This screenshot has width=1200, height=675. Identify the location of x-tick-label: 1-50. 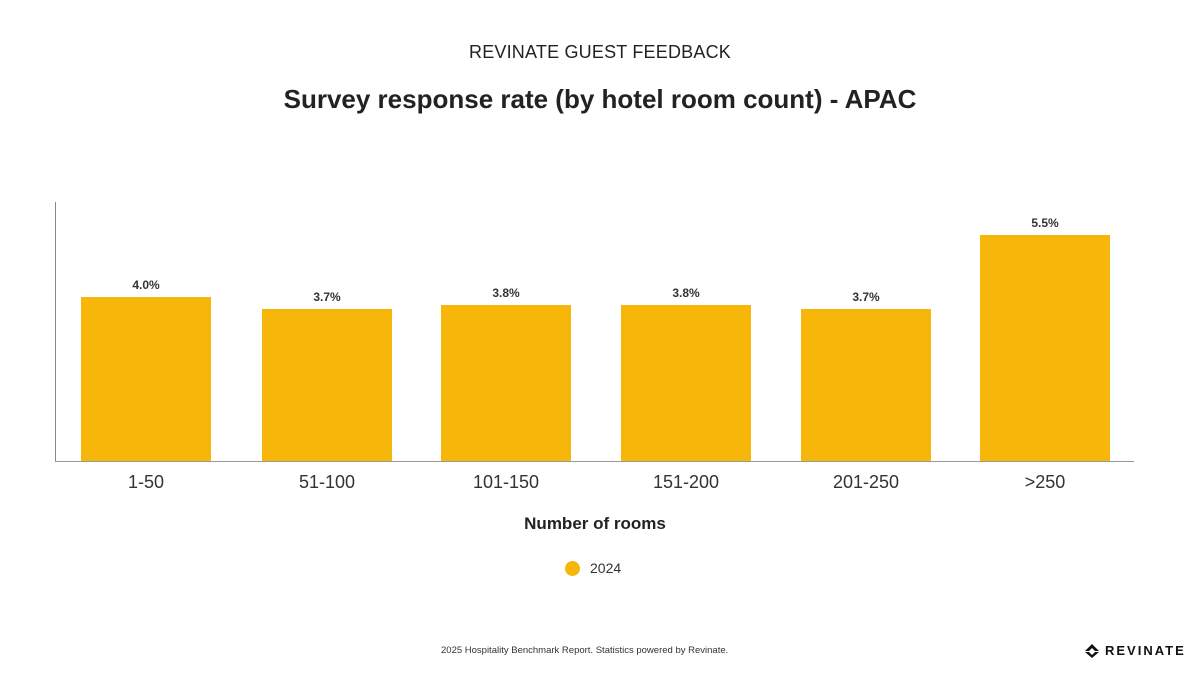
(146, 482).